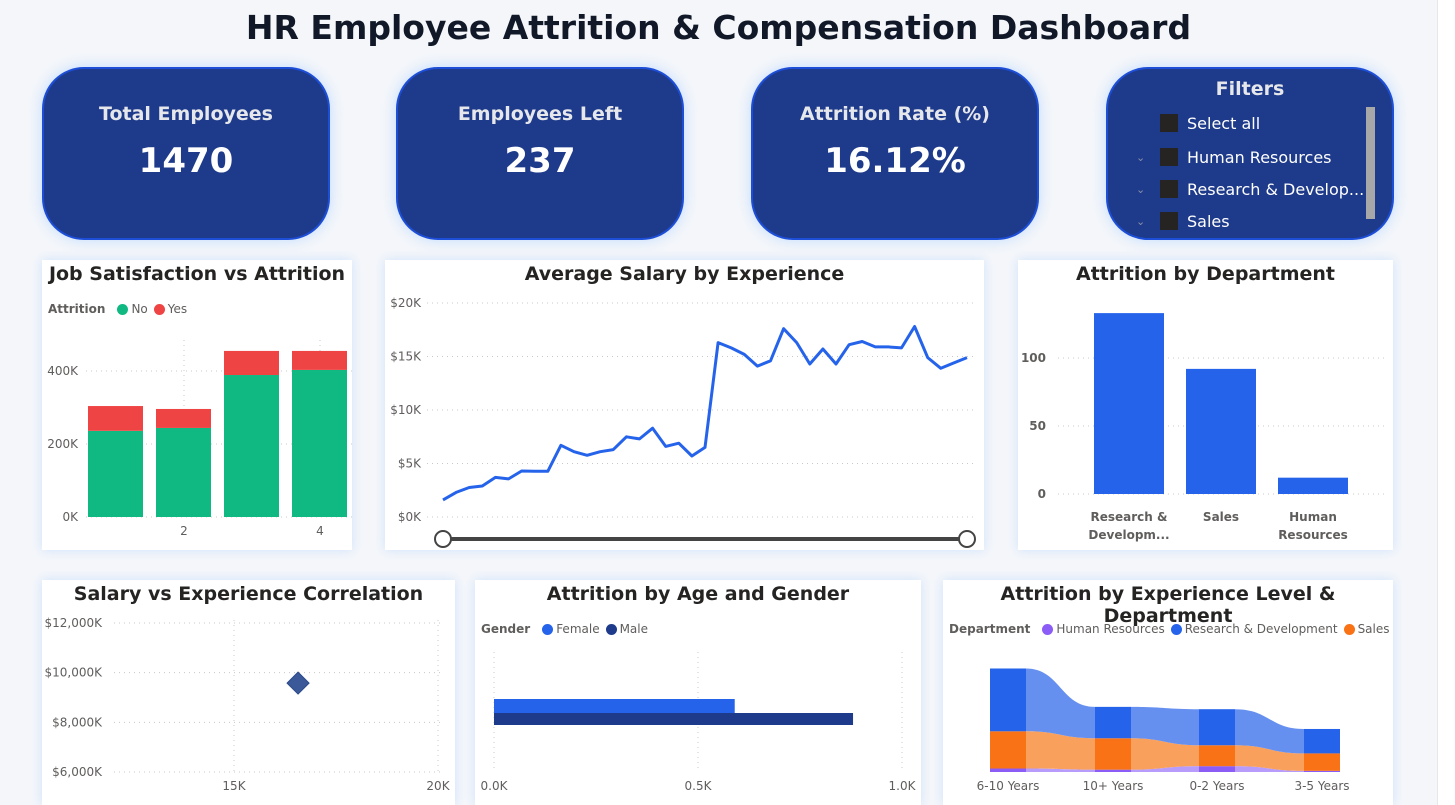  Describe the element at coordinates (1250, 89) in the screenshot. I see `filter-title: Filters` at that location.